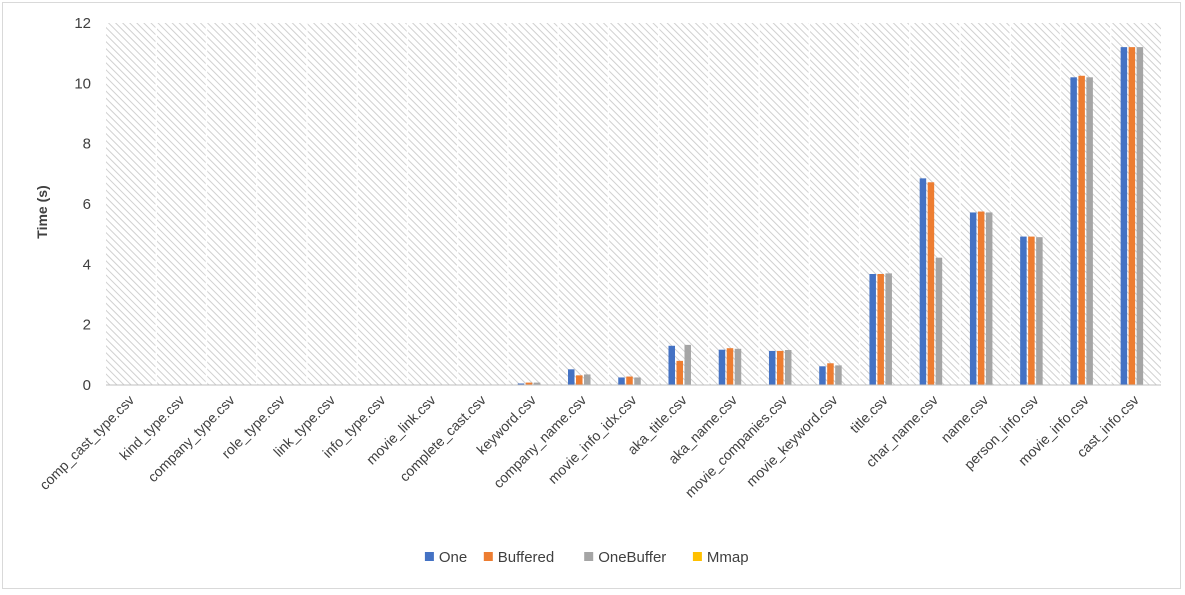 Image resolution: width=1185 pixels, height=595 pixels. Describe the element at coordinates (87, 264) in the screenshot. I see `y-tick-label: 4` at that location.